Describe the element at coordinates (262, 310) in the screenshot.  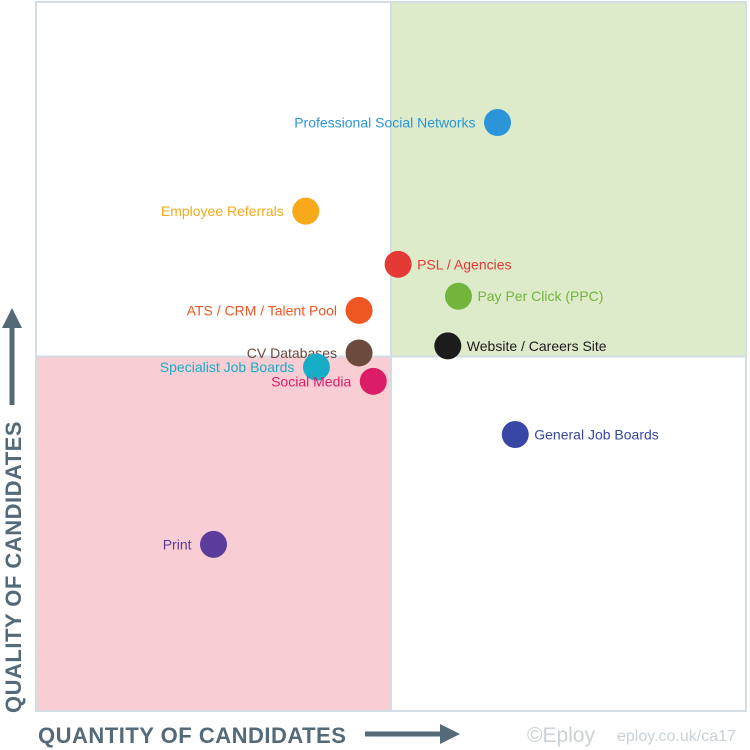
I see `point-label: ATS / CRM / Talent Pool` at that location.